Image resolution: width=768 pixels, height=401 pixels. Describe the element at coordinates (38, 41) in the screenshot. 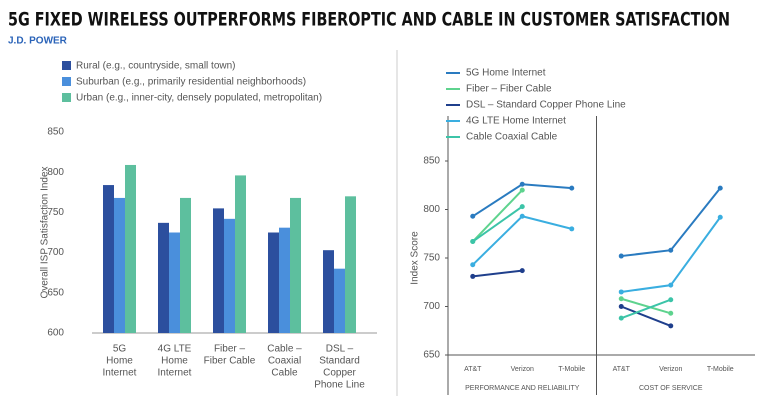

I see `source: J.D. POWER` at that location.